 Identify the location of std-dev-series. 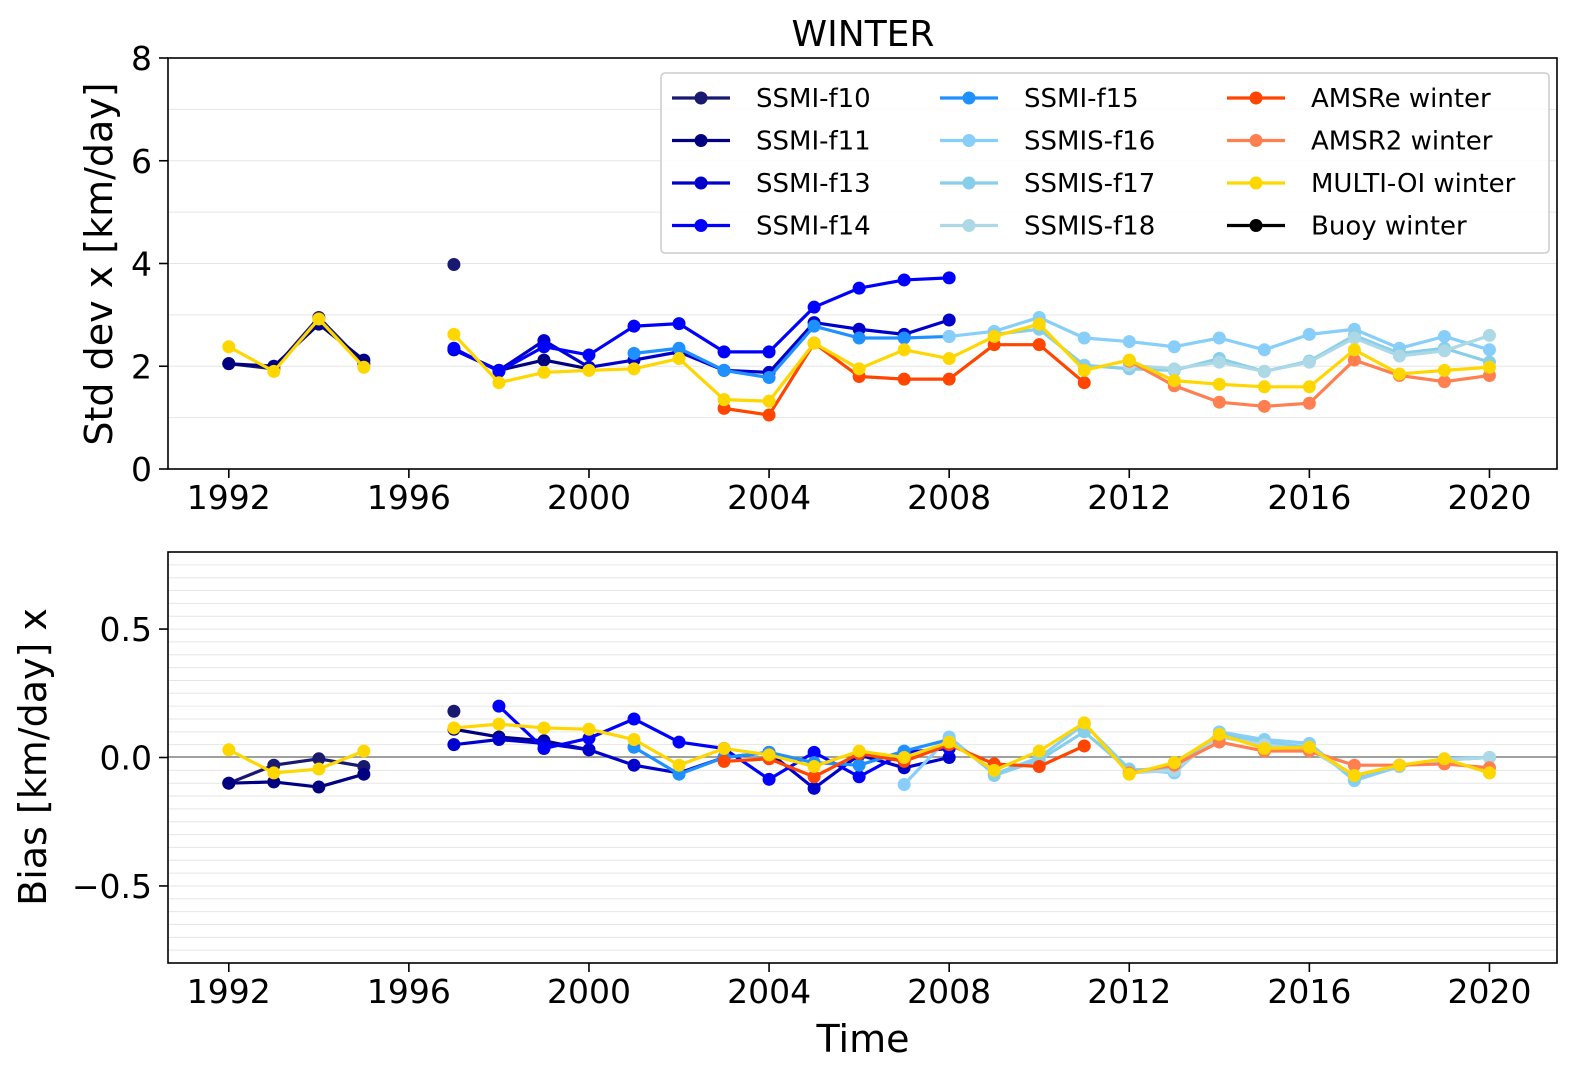
(859, 340).